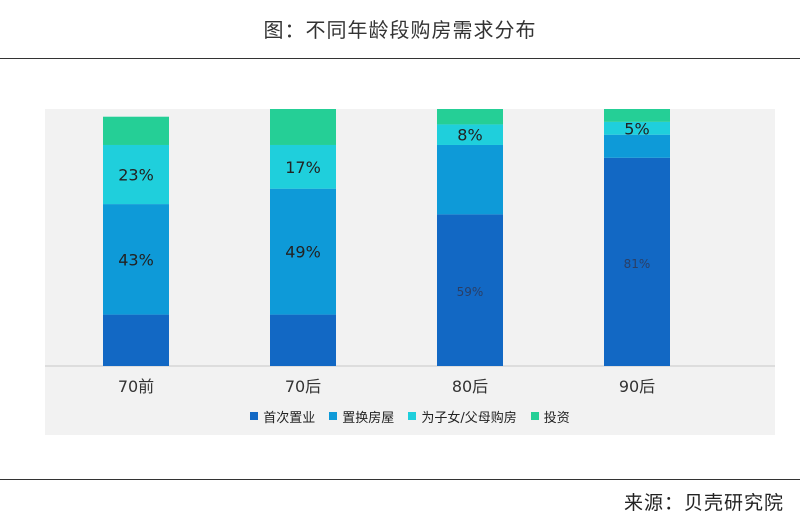 Image resolution: width=800 pixels, height=522 pixels. I want to click on bar-segment-70后-为子女/父母购房, so click(303, 166).